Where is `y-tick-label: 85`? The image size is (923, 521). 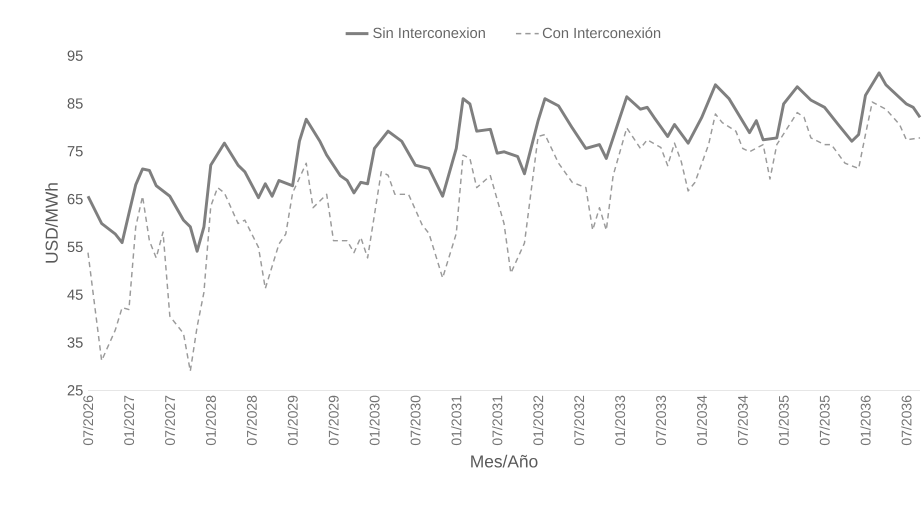 y-tick-label: 85 is located at coordinates (75, 103).